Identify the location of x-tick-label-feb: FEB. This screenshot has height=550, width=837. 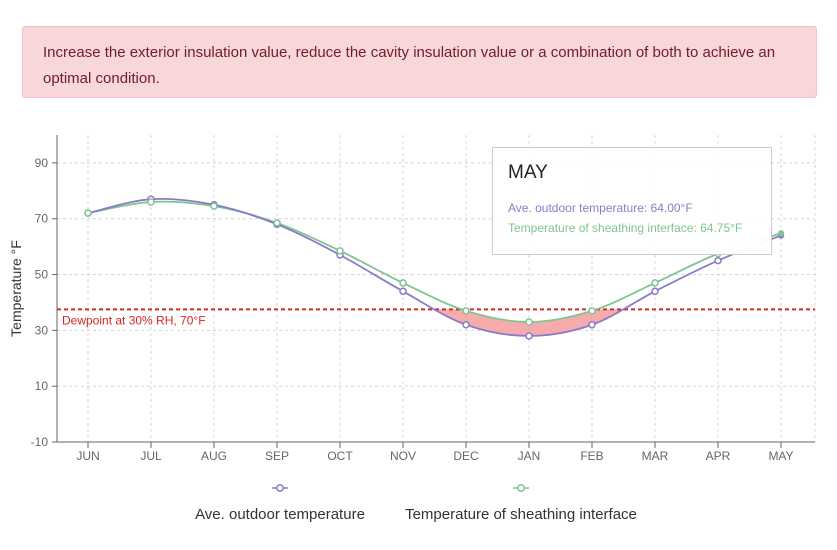
(591, 456).